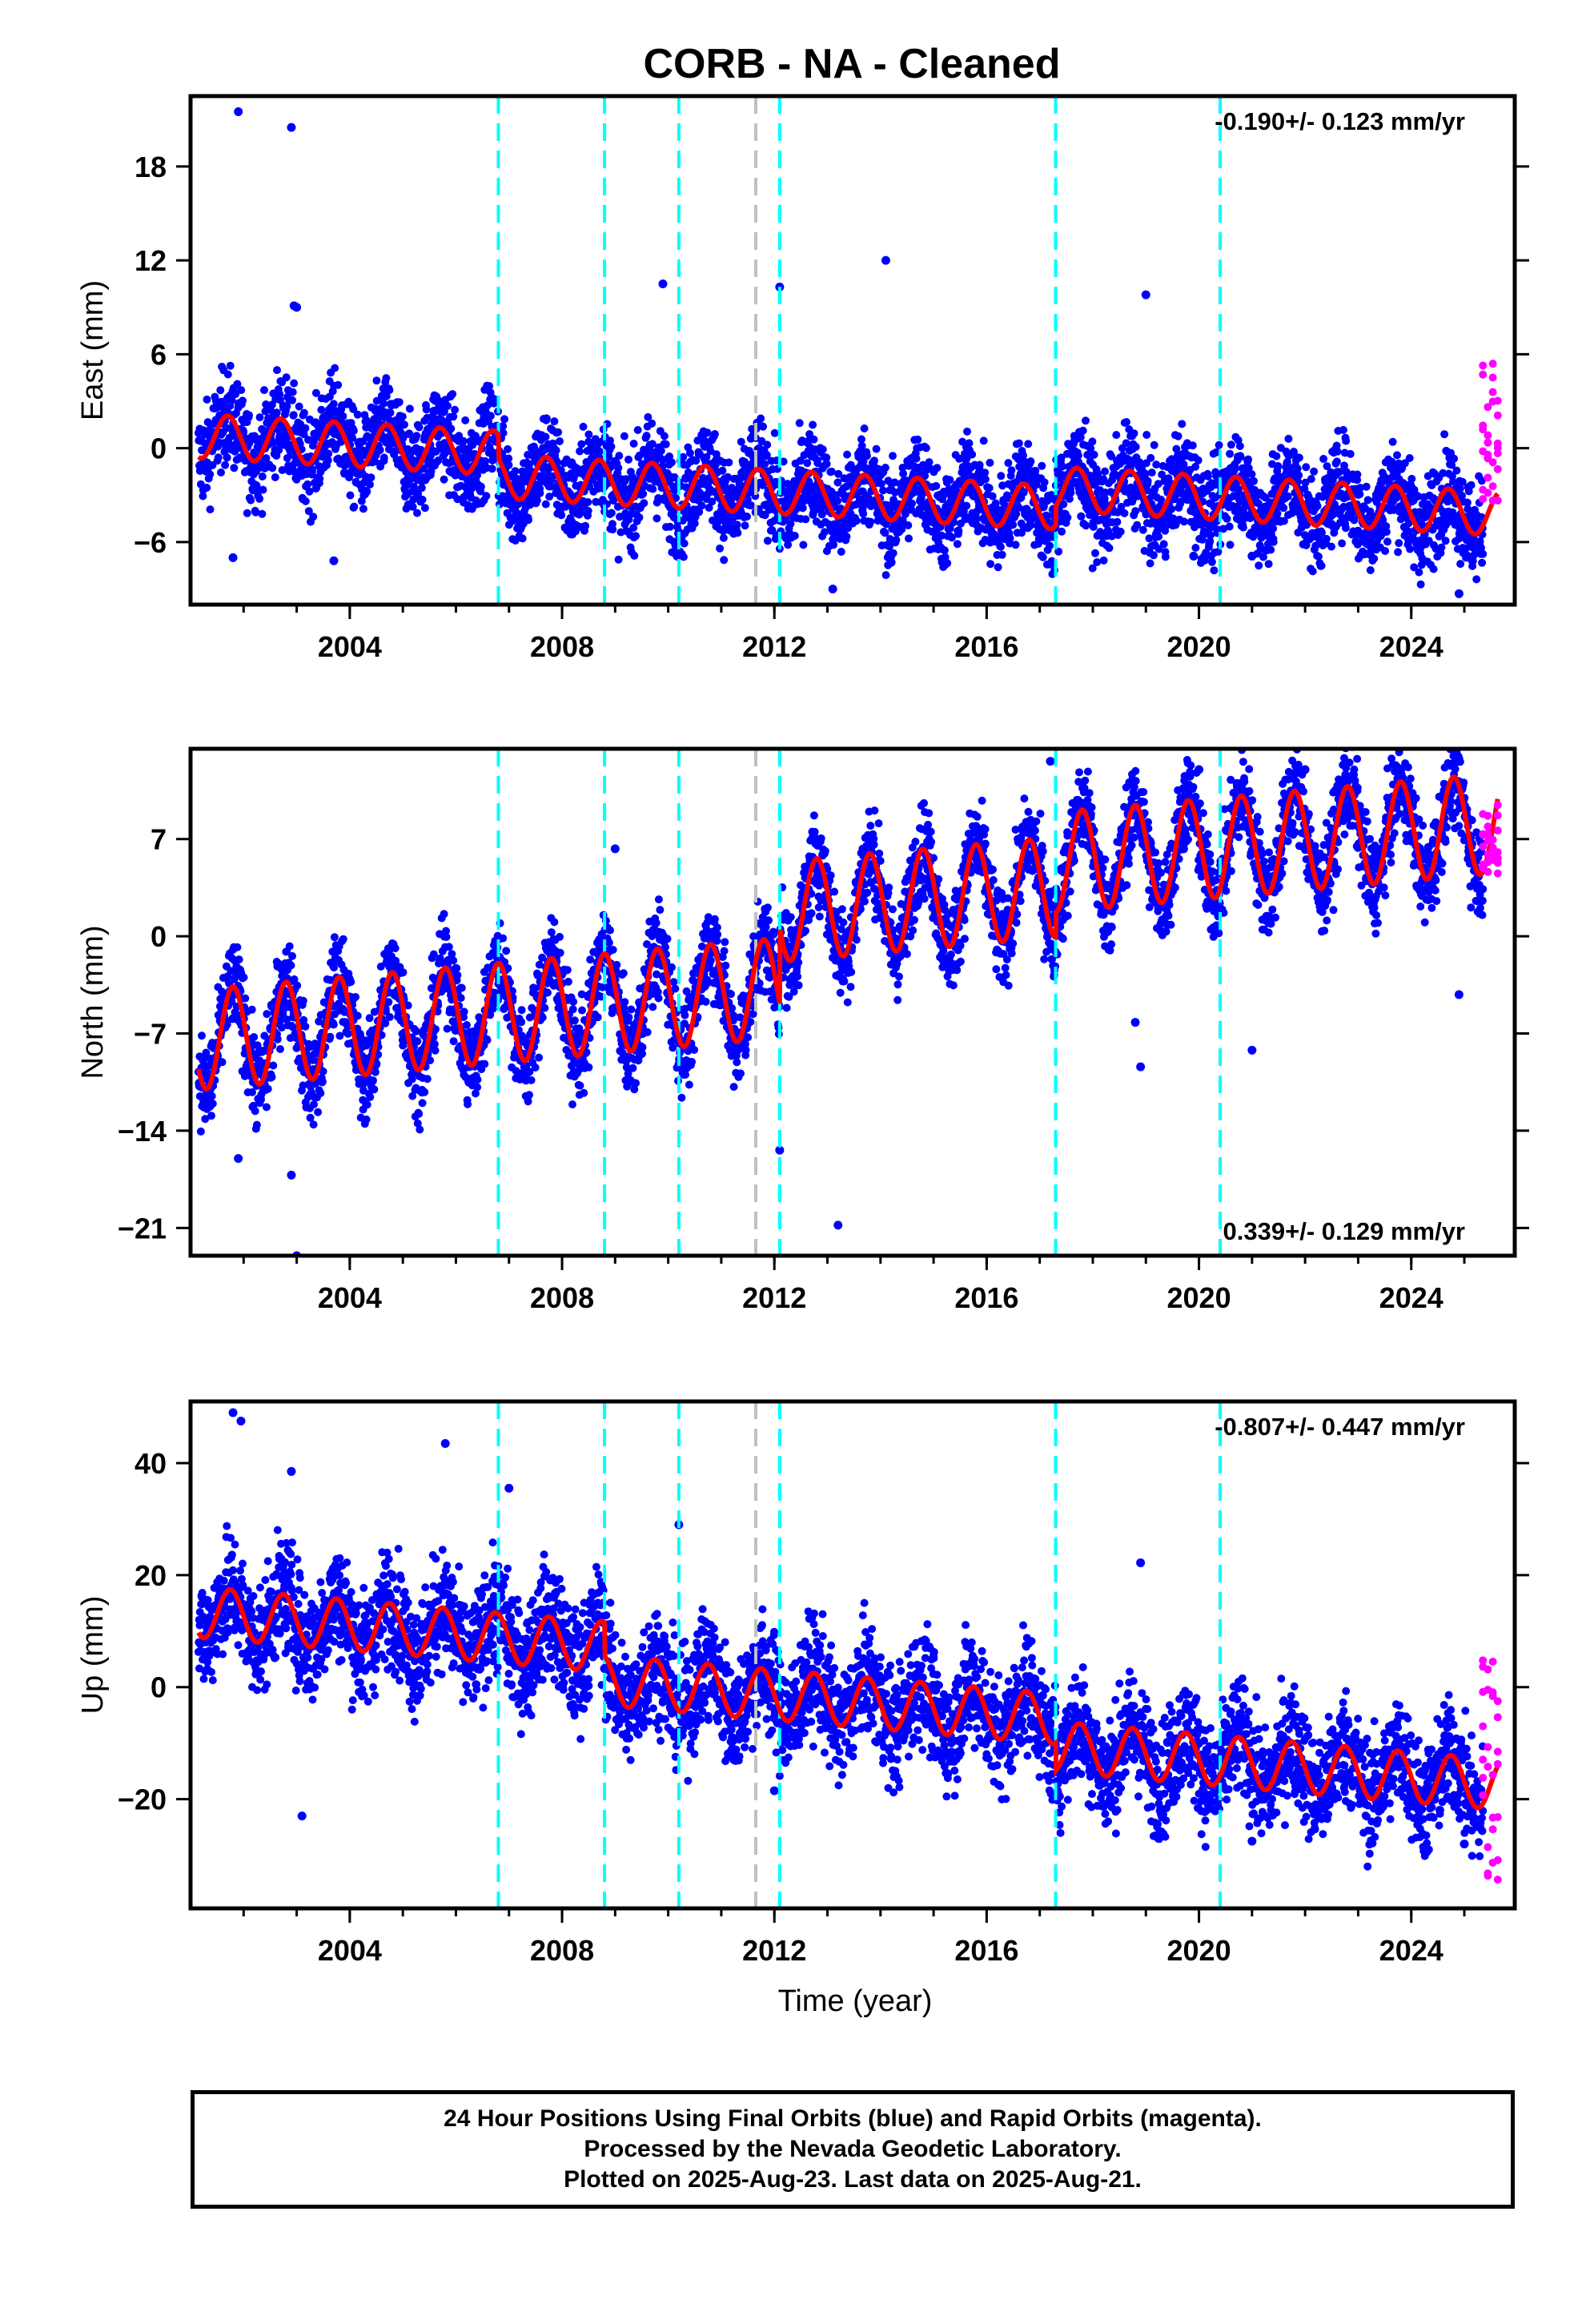 The width and height of the screenshot is (1582, 2324). Describe the element at coordinates (151, 542) in the screenshot. I see `y-tick-label: −6` at that location.